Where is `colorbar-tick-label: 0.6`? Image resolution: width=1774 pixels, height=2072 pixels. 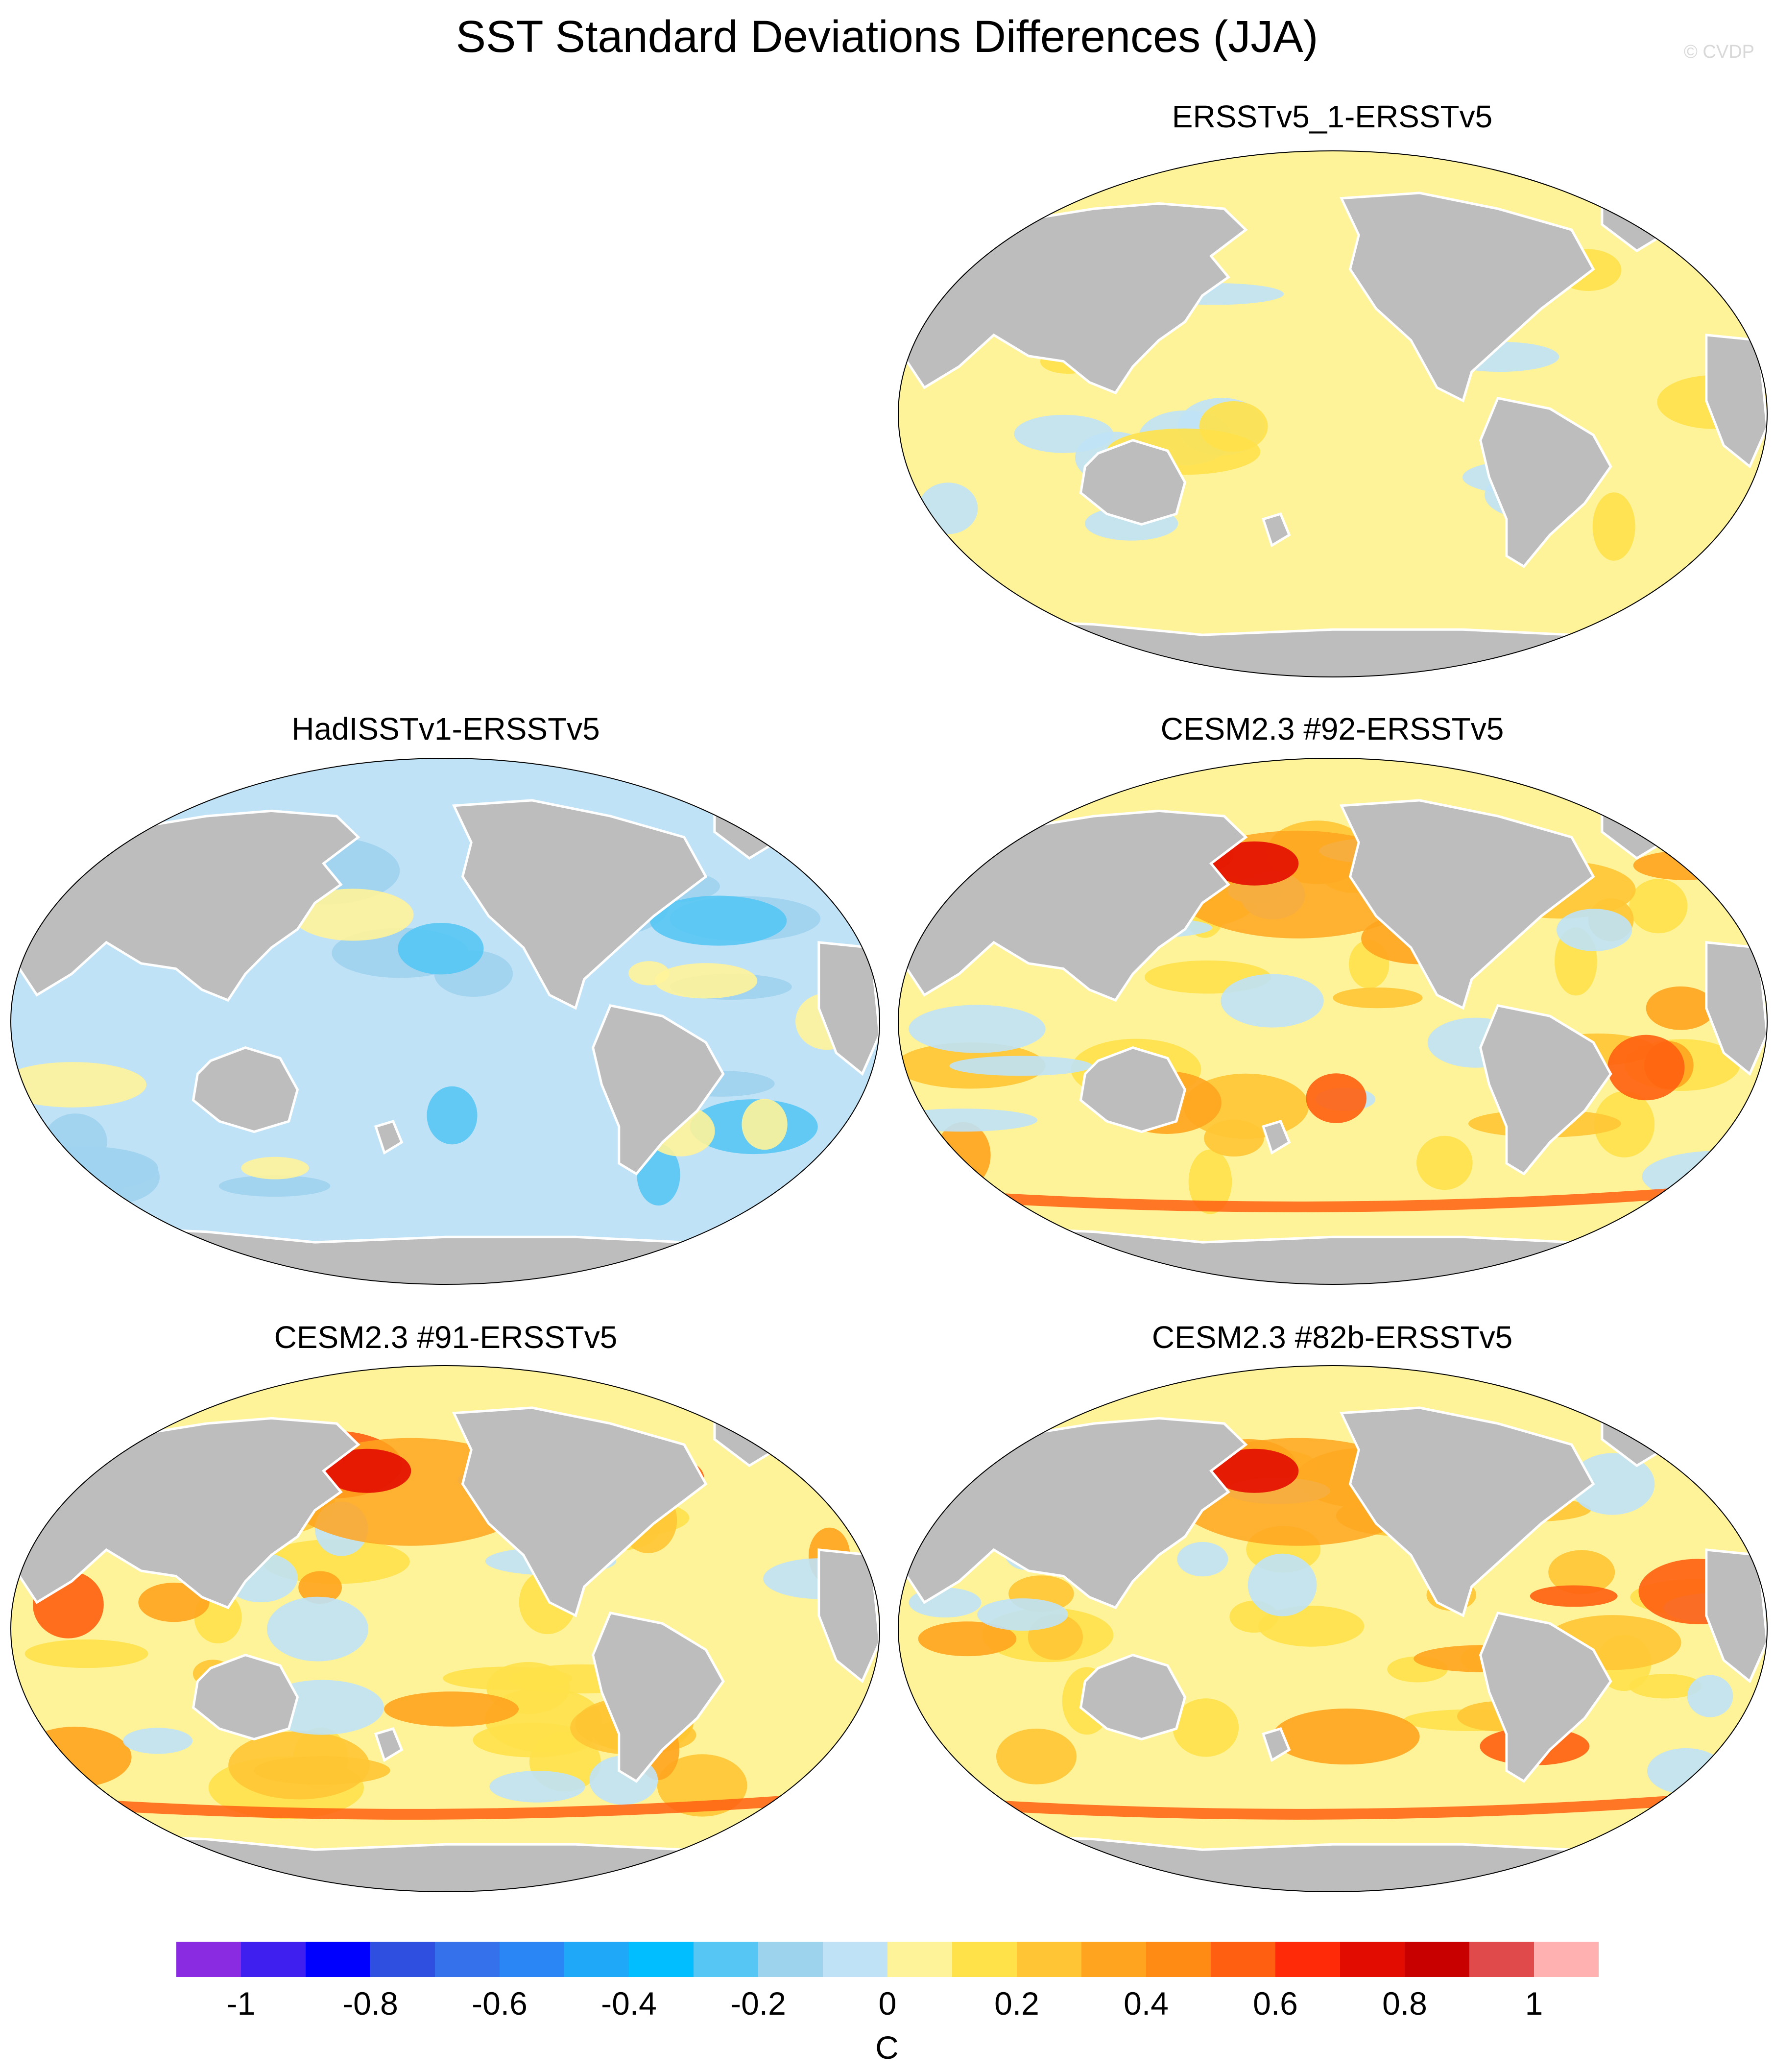
colorbar-tick-label: 0.6 is located at coordinates (1275, 2003).